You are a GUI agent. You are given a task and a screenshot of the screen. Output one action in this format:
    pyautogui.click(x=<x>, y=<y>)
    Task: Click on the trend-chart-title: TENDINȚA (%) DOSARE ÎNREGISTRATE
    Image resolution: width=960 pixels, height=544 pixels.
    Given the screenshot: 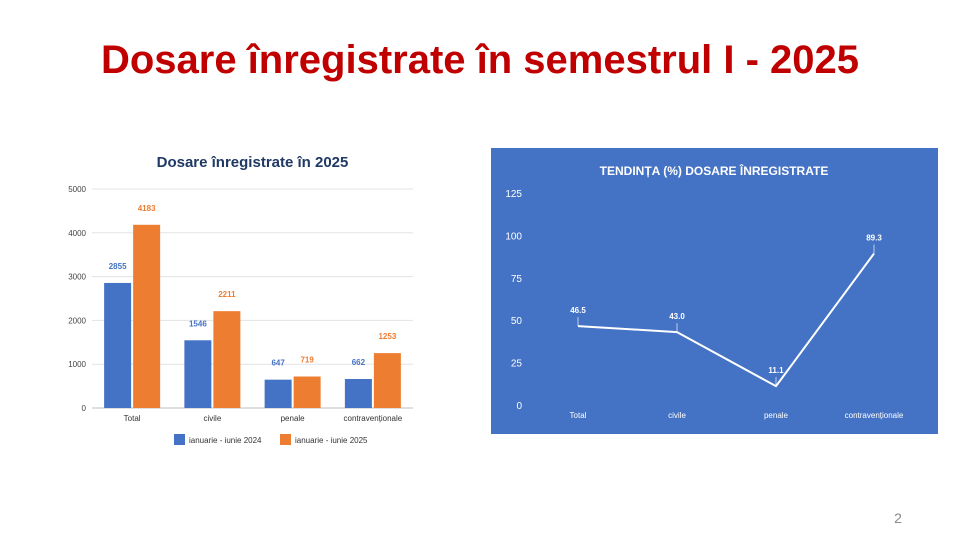 What is the action you would take?
    pyautogui.click(x=714, y=170)
    